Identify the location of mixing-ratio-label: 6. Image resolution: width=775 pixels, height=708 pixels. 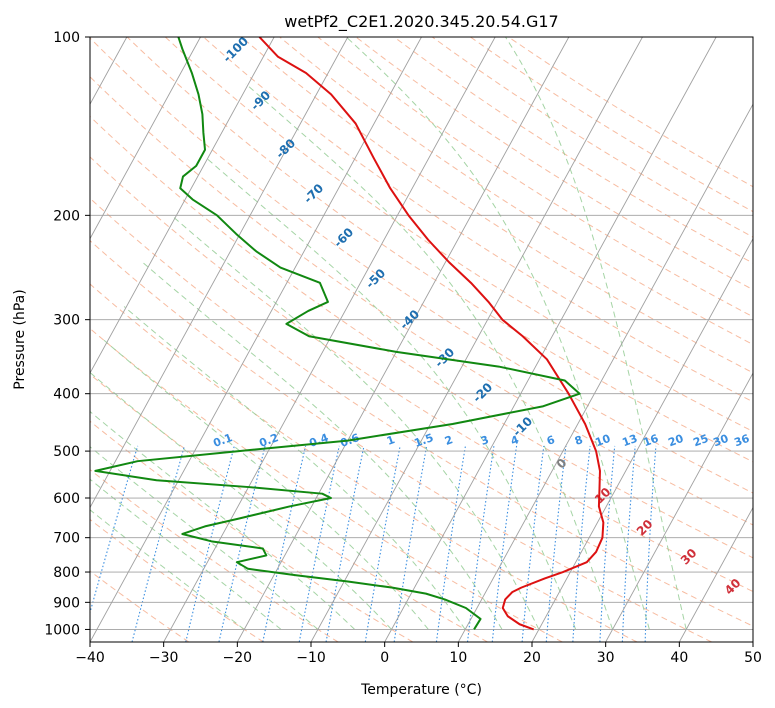
(551, 440).